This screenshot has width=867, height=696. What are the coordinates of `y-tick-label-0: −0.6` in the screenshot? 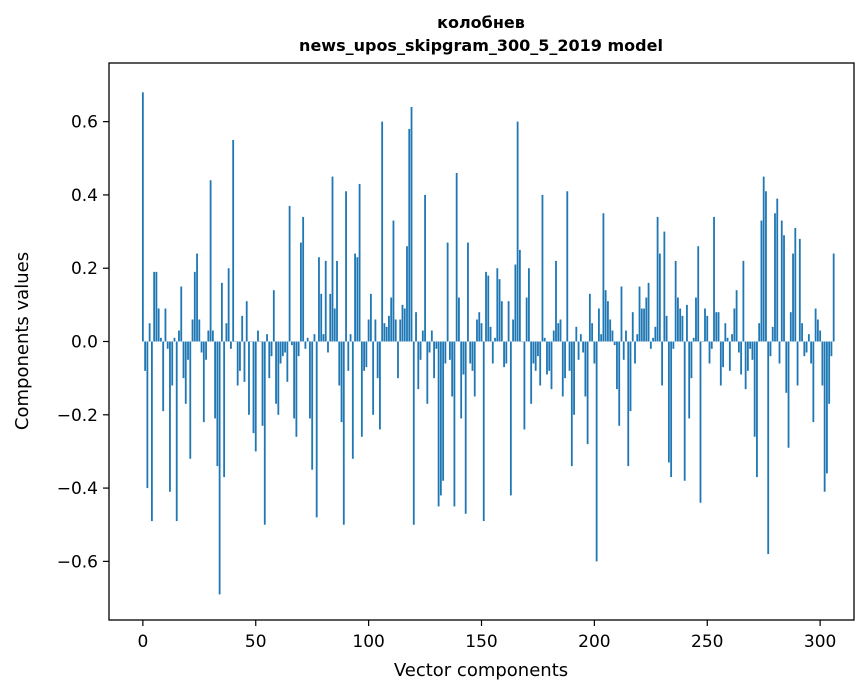 It's located at (77, 562).